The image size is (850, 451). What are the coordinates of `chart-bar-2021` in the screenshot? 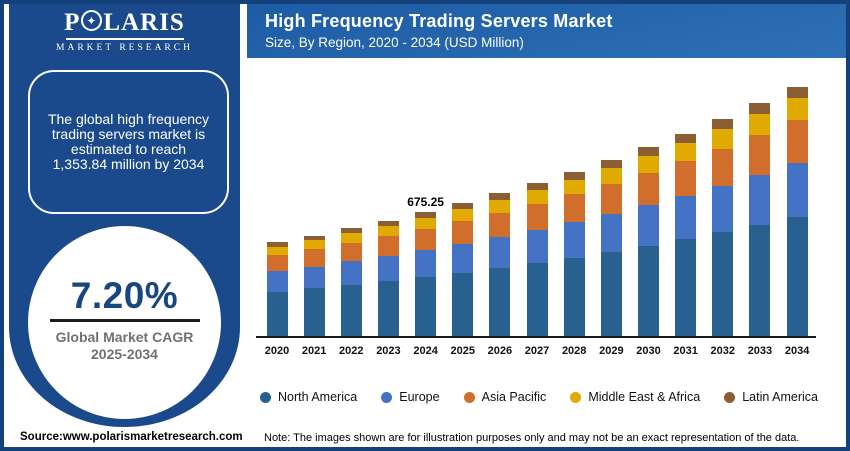 It's located at (314, 286).